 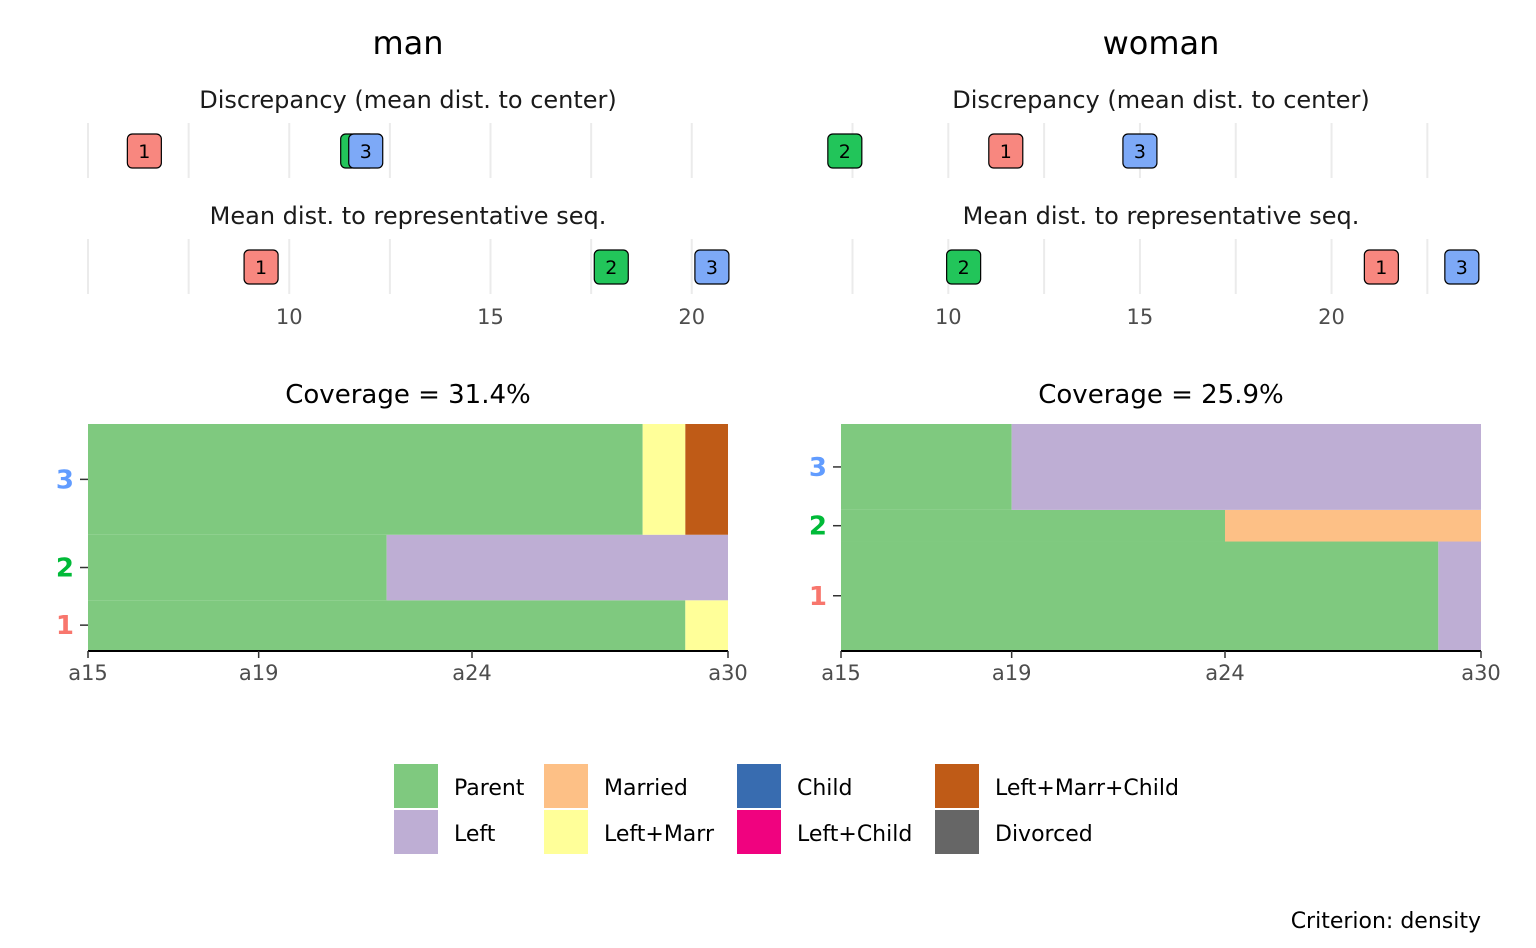 I want to click on legend-label: Left+Marr+Child, so click(x=1087, y=788).